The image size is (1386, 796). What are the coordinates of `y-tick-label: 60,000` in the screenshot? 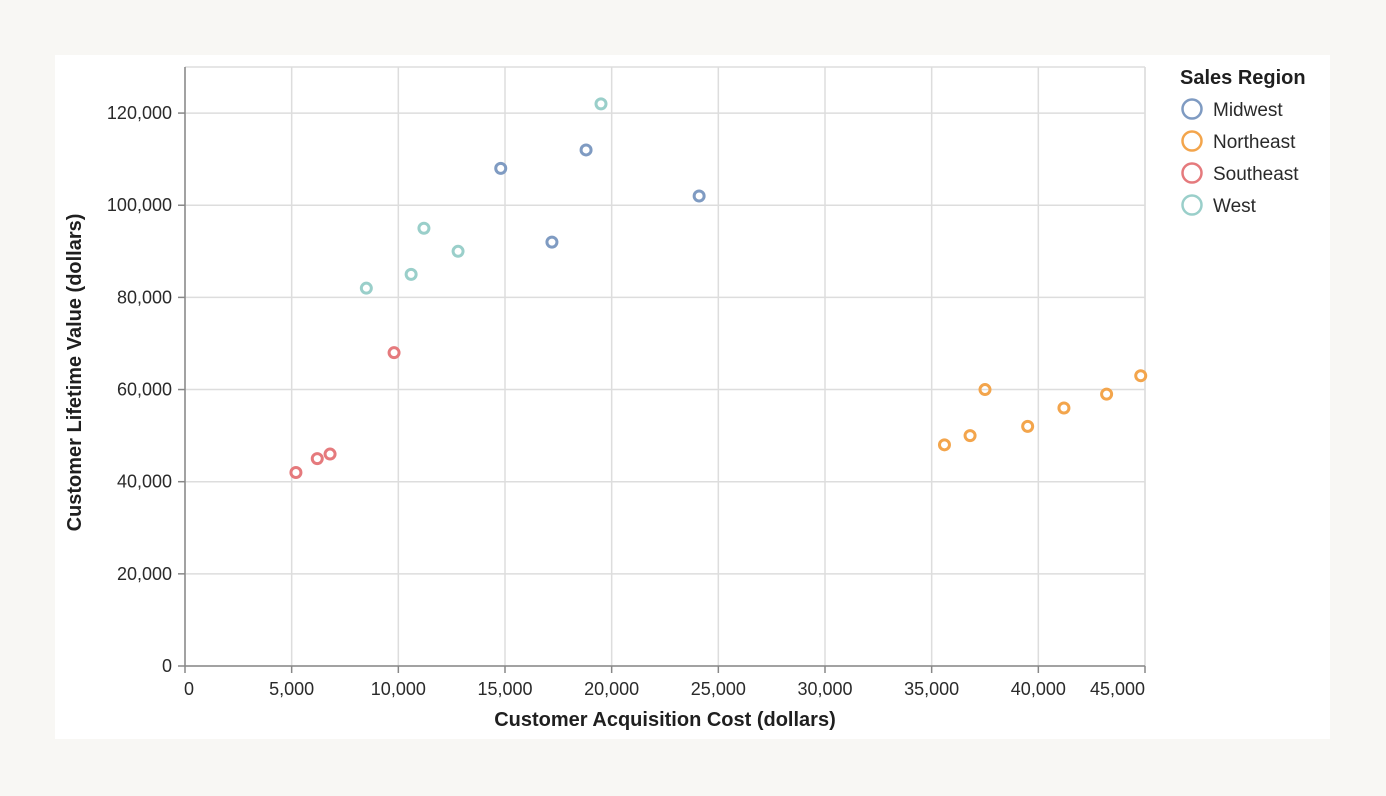 It's located at (144, 390).